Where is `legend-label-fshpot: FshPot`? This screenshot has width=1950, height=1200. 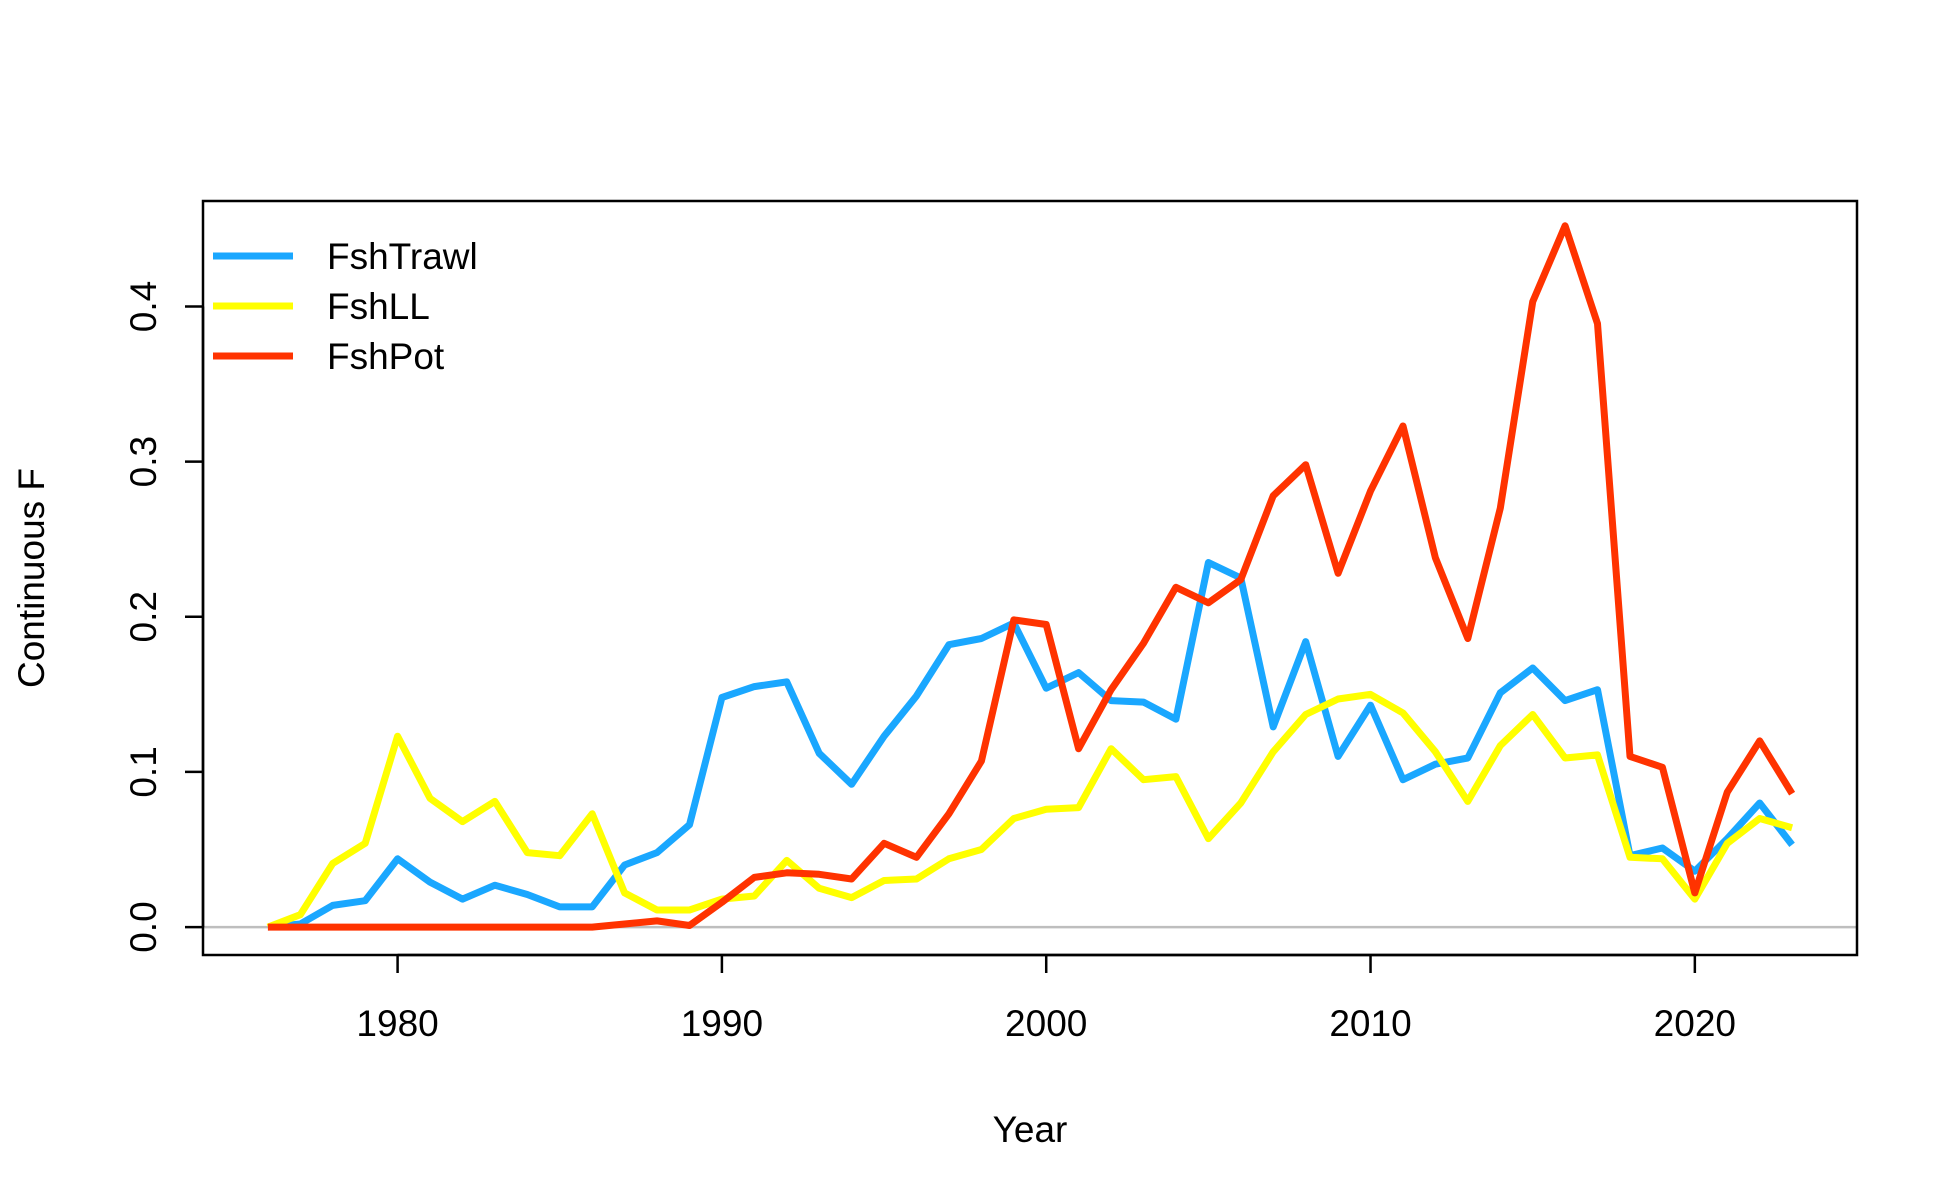 legend-label-fshpot: FshPot is located at coordinates (386, 356).